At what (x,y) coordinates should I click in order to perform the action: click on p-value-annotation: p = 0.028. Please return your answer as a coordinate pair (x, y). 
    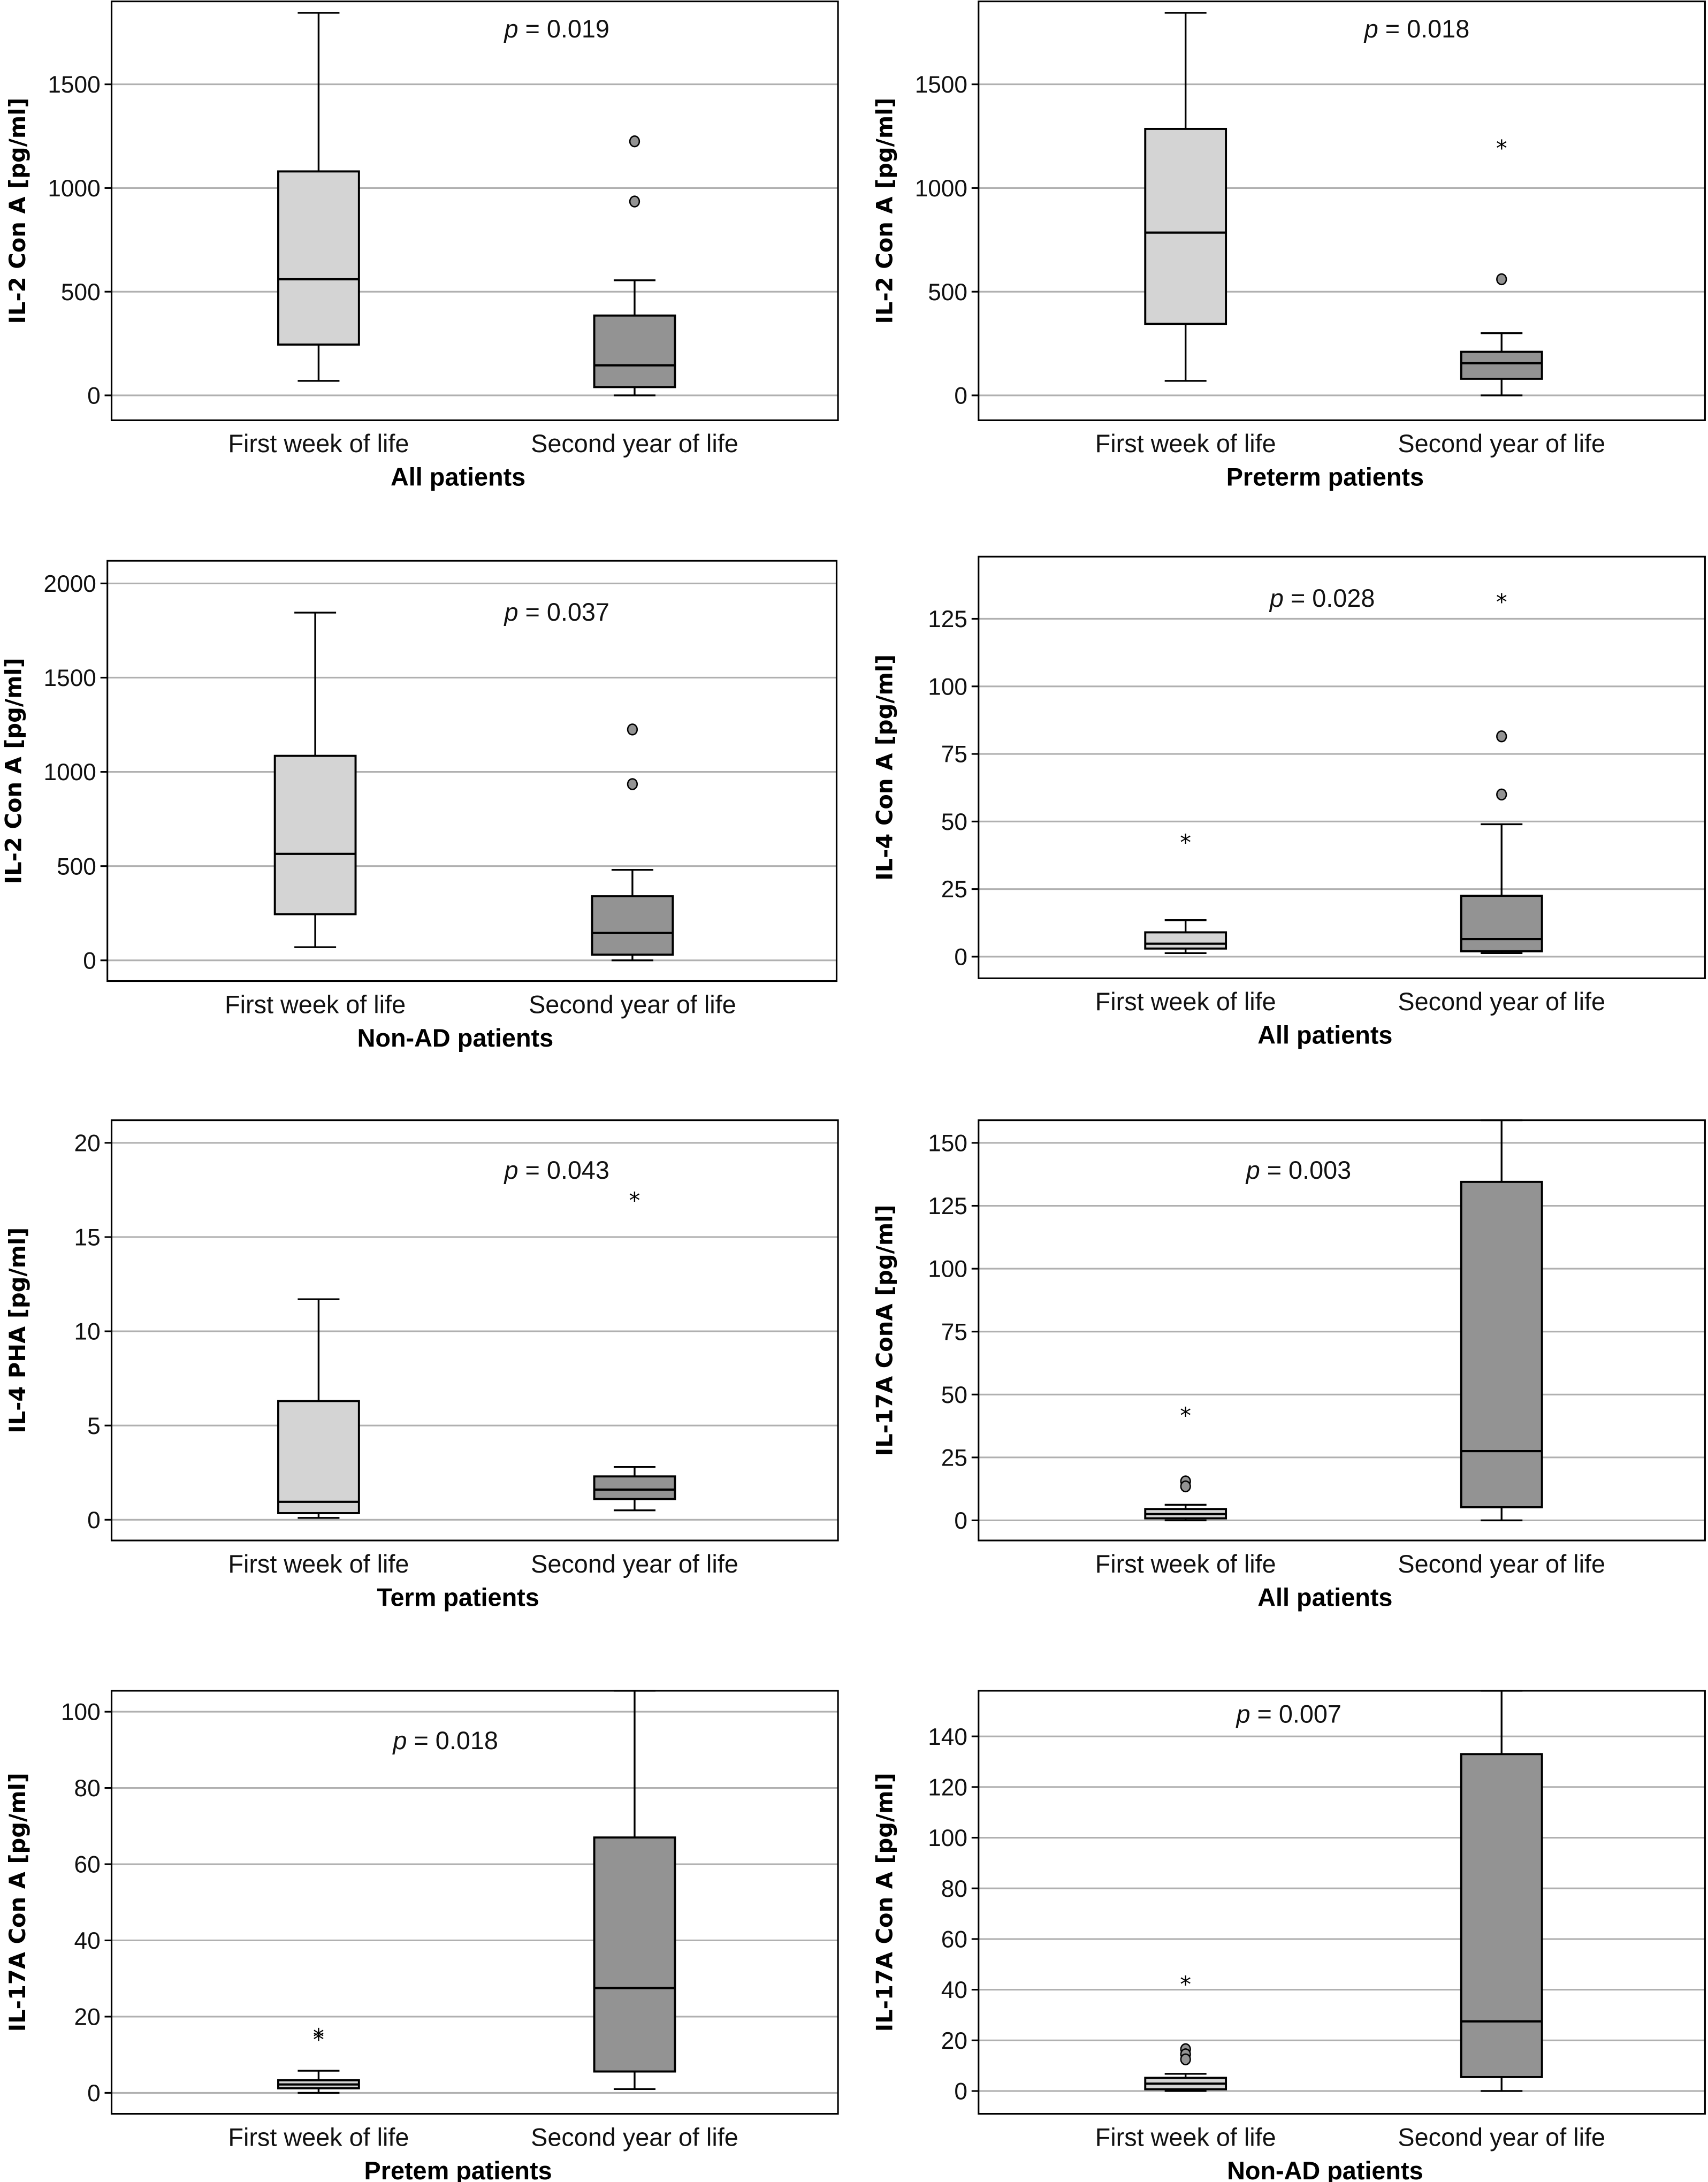
    Looking at the image, I should click on (1322, 598).